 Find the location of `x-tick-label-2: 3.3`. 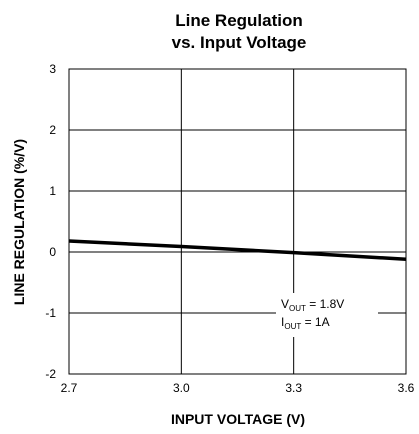

x-tick-label-2: 3.3 is located at coordinates (293, 388).